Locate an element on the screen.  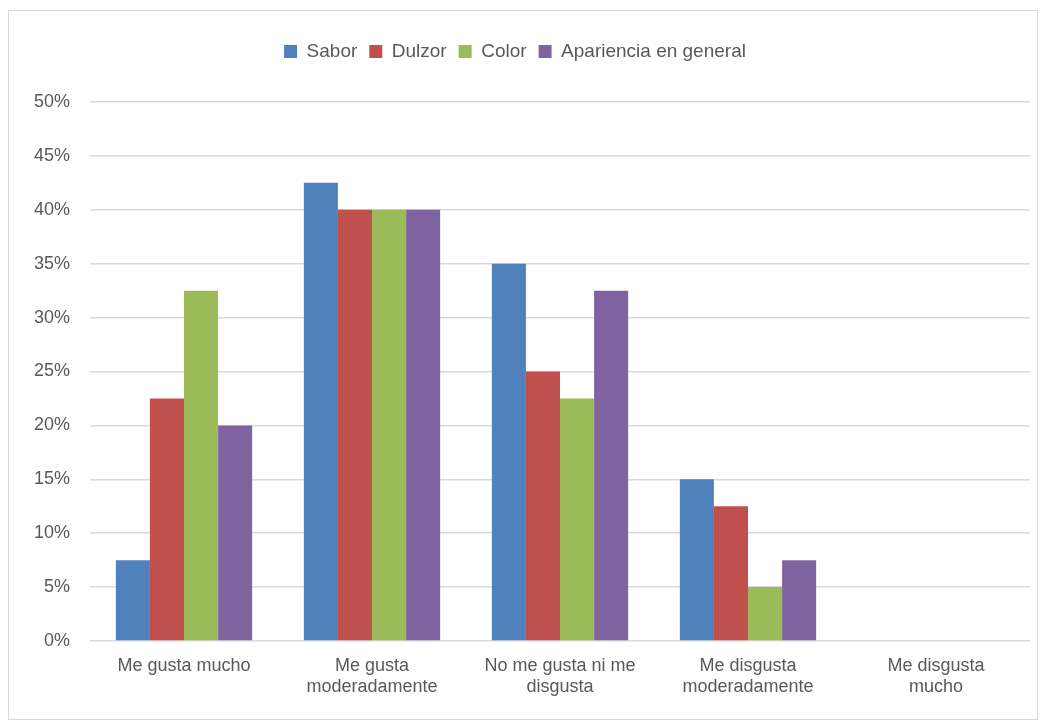
y-tick-label: 10% is located at coordinates (51, 532).